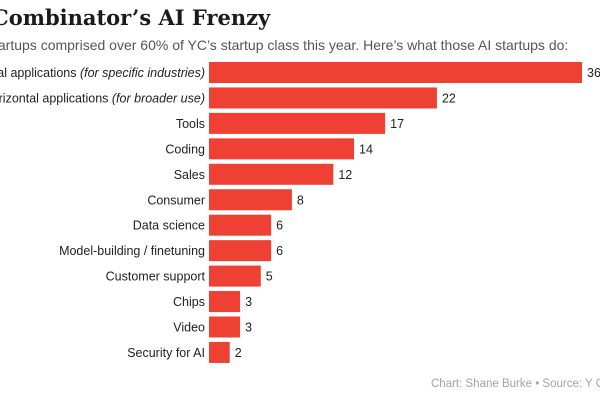 This screenshot has width=600, height=400. Describe the element at coordinates (190, 124) in the screenshot. I see `category-label-2: Tools` at that location.